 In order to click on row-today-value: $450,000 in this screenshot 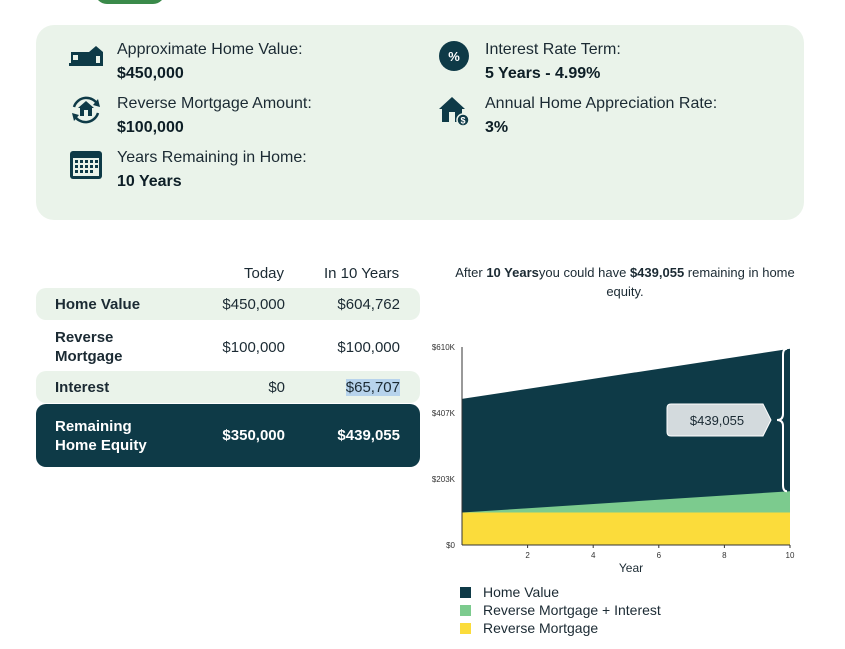, I will do `click(253, 304)`.